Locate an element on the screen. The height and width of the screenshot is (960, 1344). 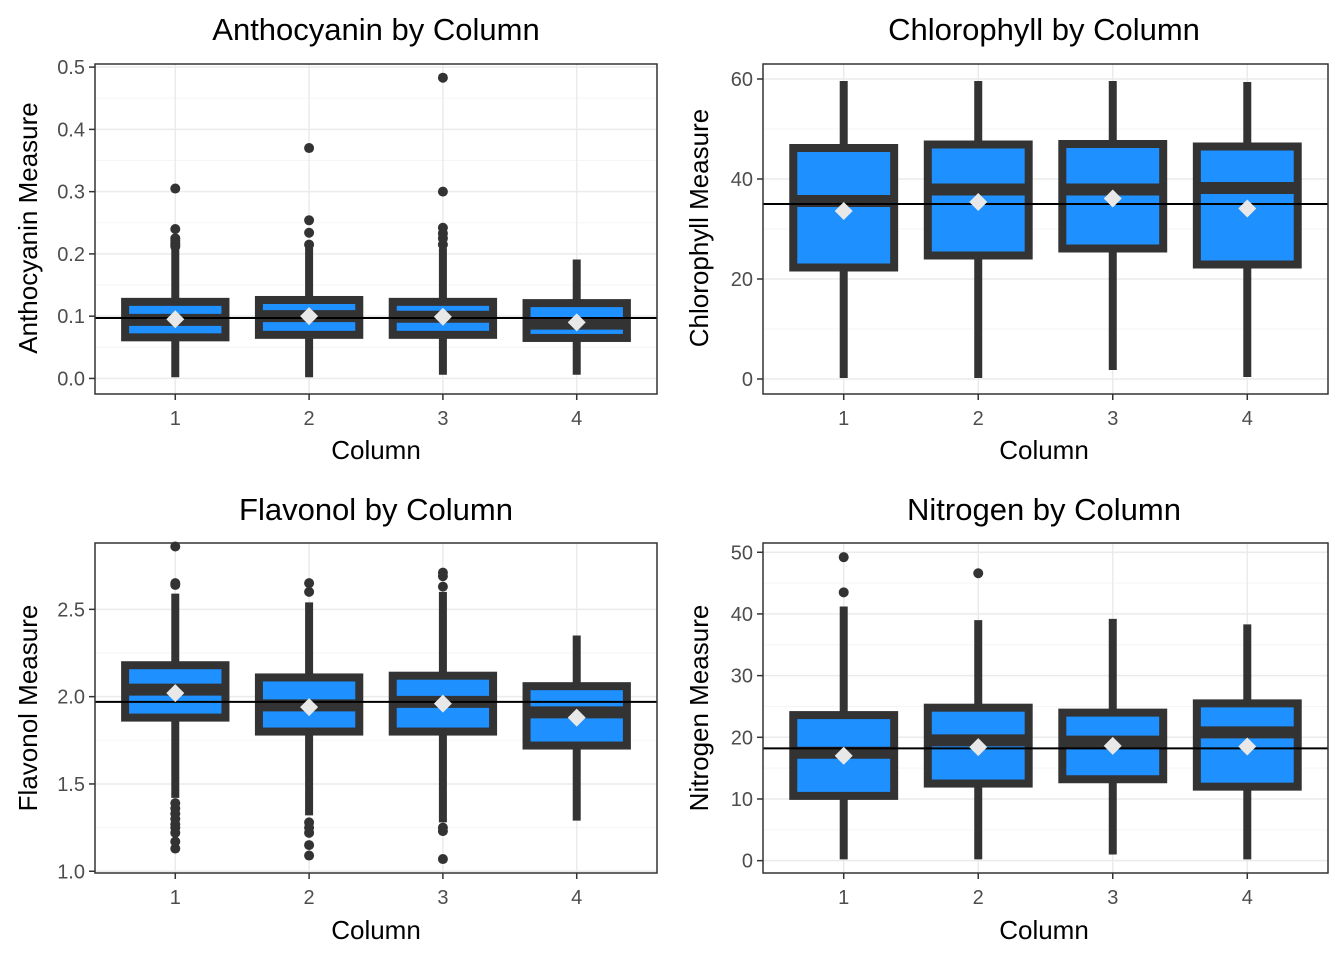
y-tick-label: 0.5 is located at coordinates (71, 68).